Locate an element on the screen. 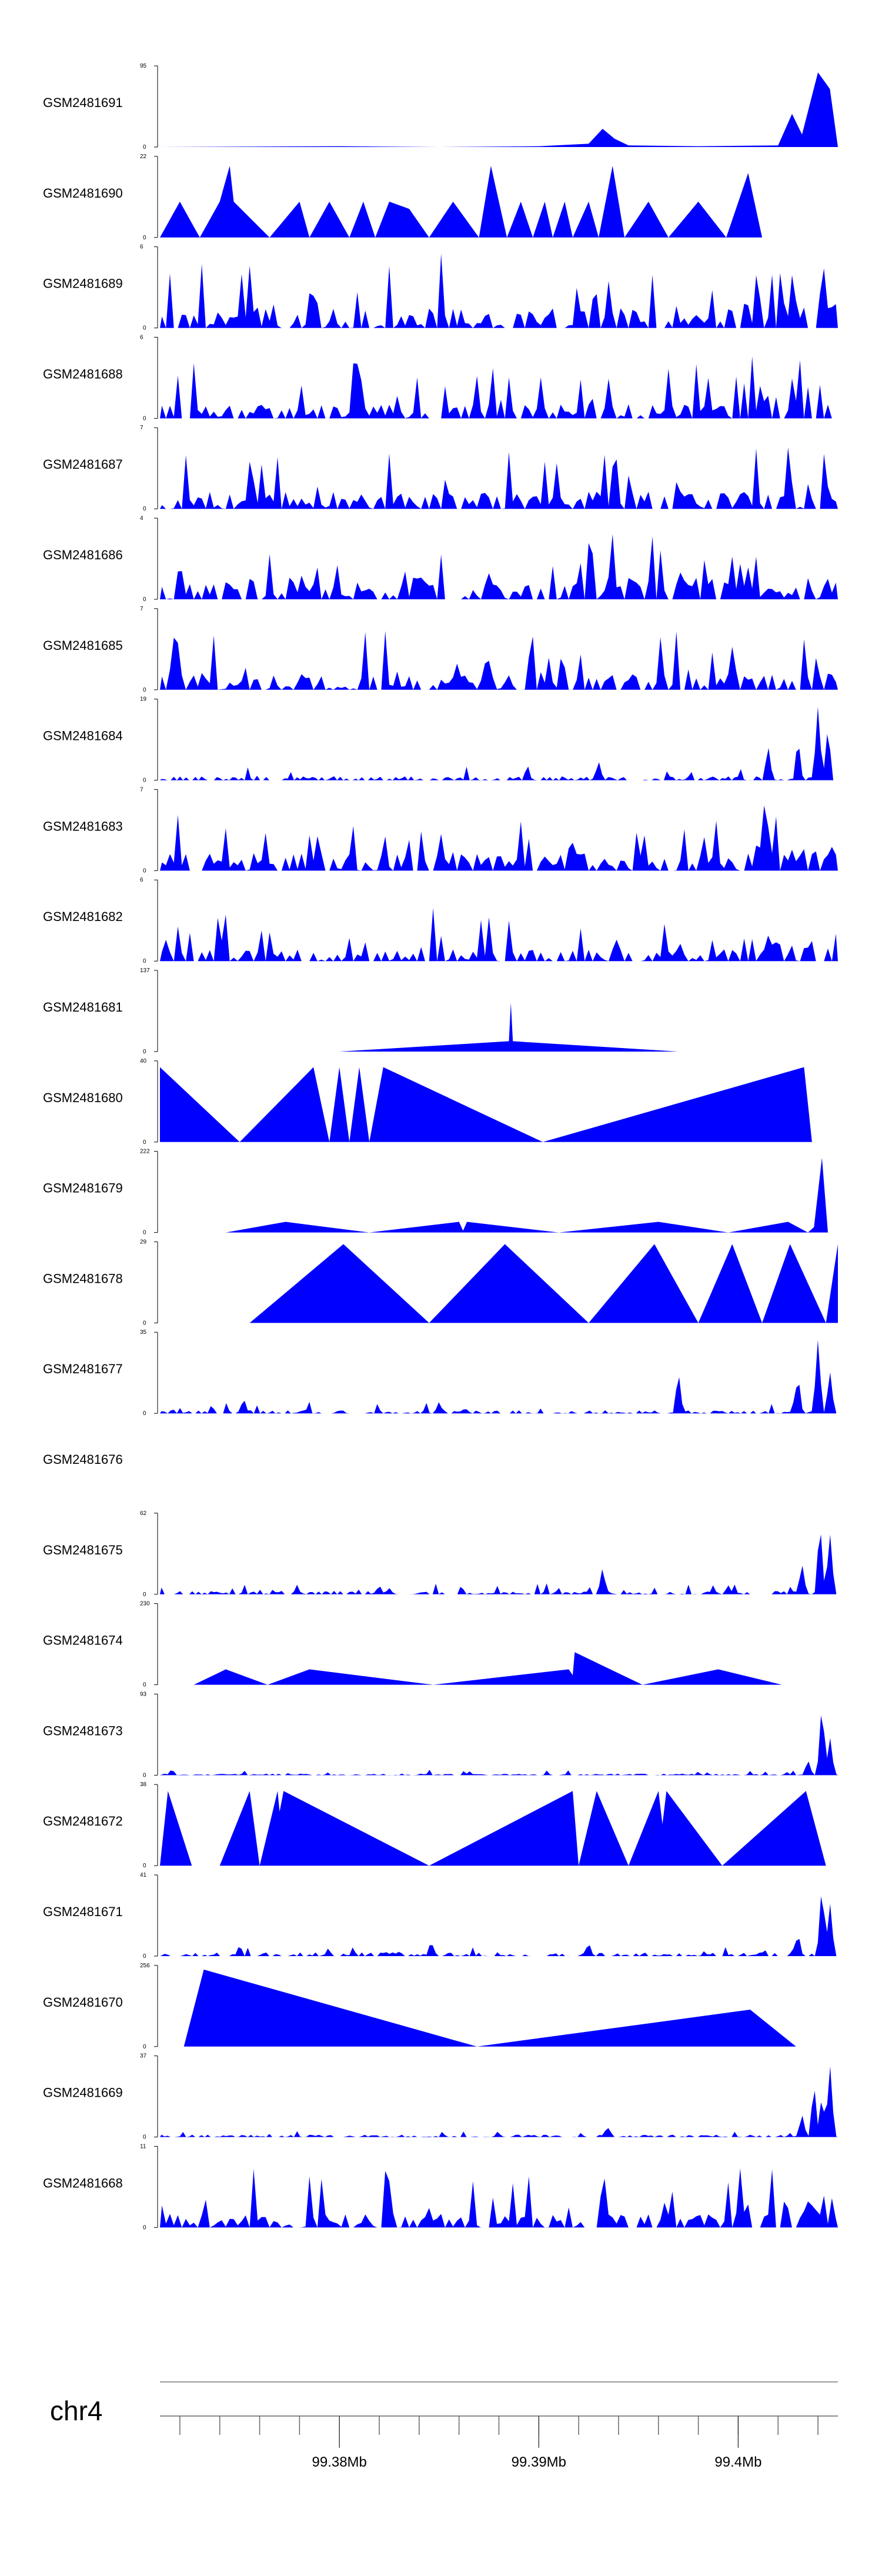 Image resolution: width=882 pixels, height=2576 pixels. axis-tick-label: 99.4Mb is located at coordinates (737, 2462).